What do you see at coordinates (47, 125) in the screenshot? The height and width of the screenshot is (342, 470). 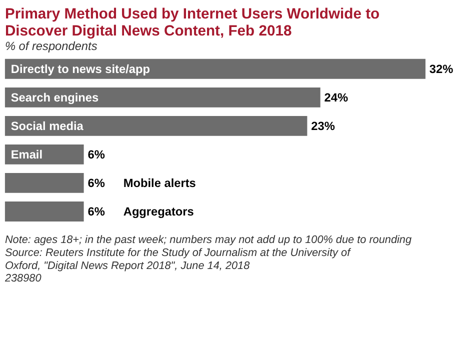 I see `y-tick-label: Social media` at bounding box center [47, 125].